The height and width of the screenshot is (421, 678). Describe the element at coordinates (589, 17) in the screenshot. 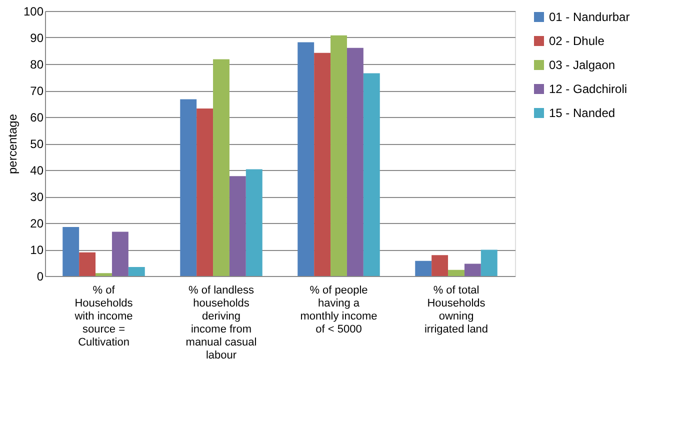

I see `legend-label: 01 - Nandurbar` at that location.